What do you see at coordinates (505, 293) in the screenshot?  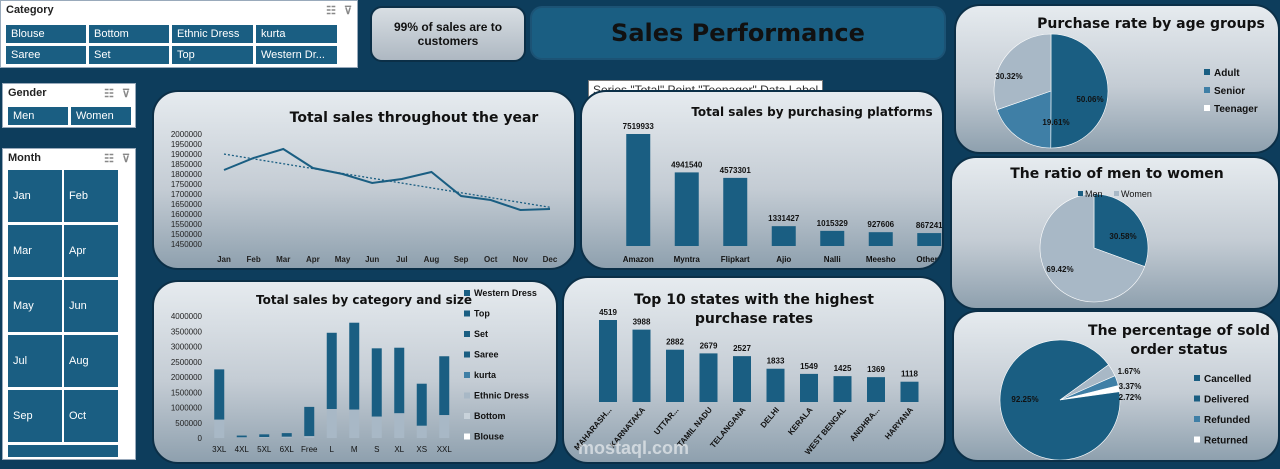 I see `legend-label: Western Dress` at bounding box center [505, 293].